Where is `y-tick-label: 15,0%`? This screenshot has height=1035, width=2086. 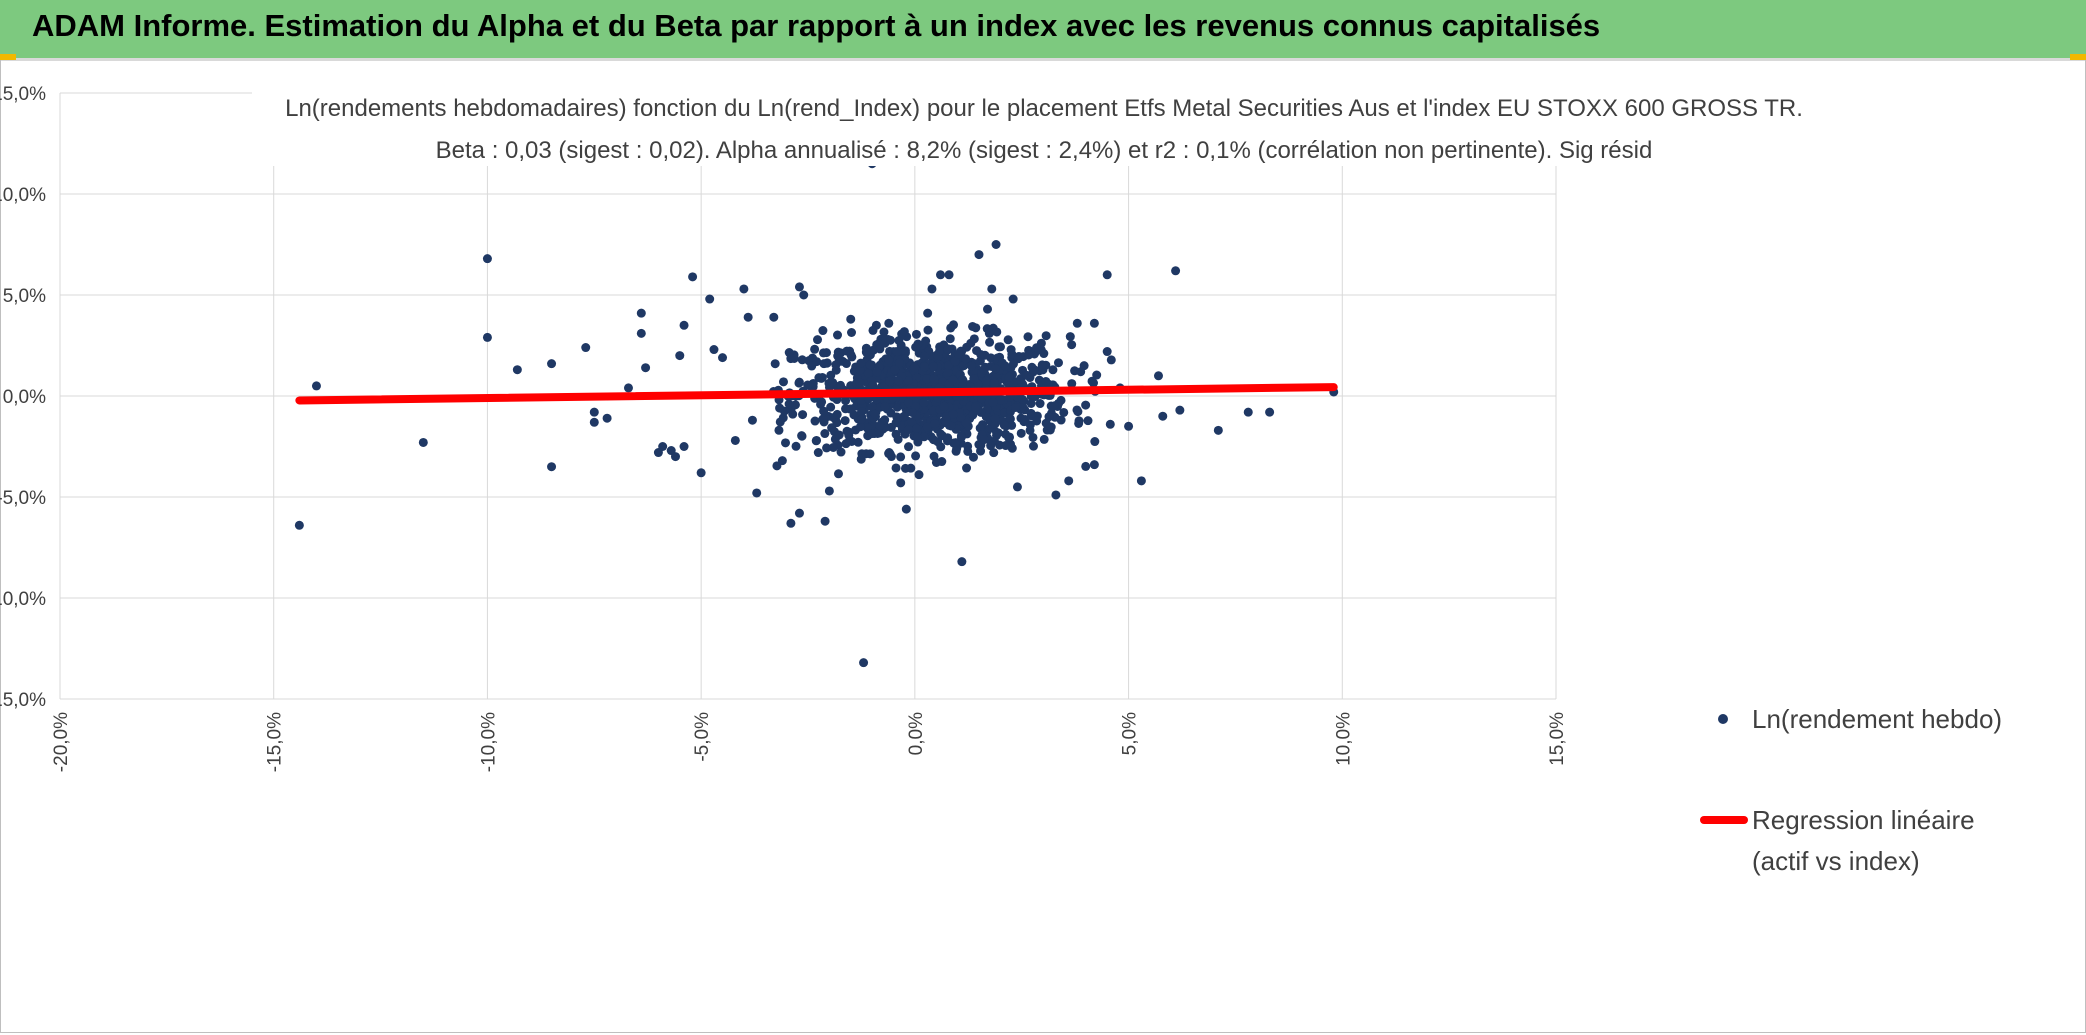 y-tick-label: 15,0% is located at coordinates (23, 94).